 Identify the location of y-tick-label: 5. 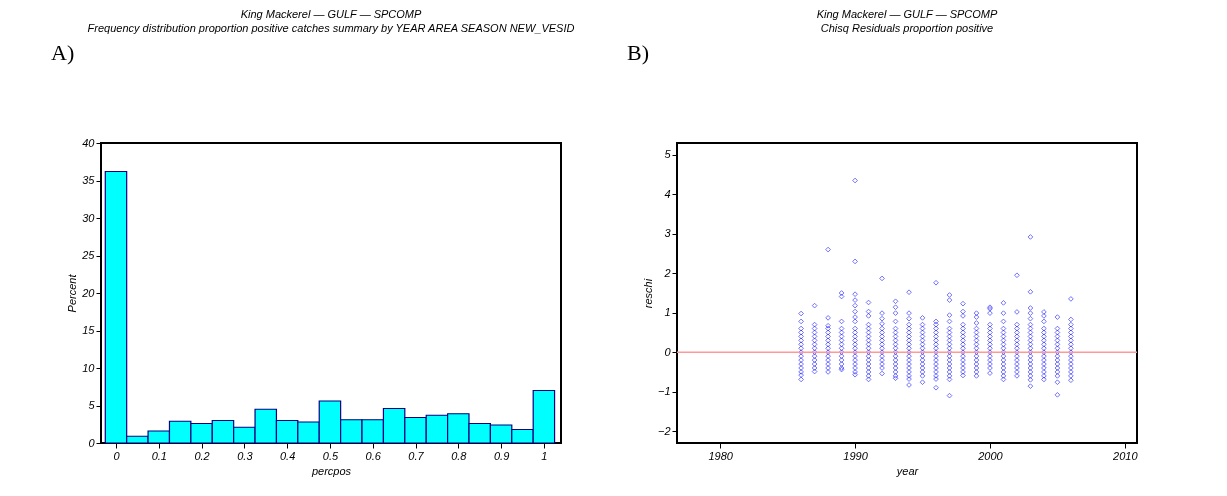
(92, 405).